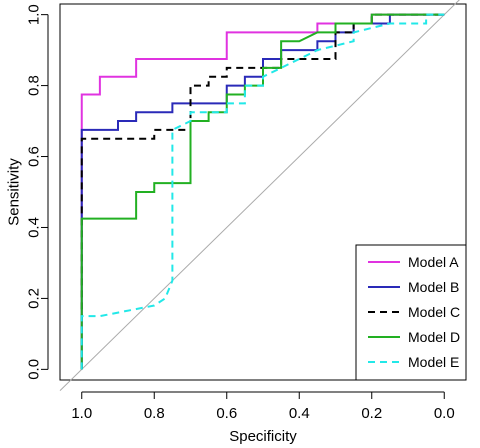 The image size is (480, 448). I want to click on legend-label: Model A, so click(433, 262).